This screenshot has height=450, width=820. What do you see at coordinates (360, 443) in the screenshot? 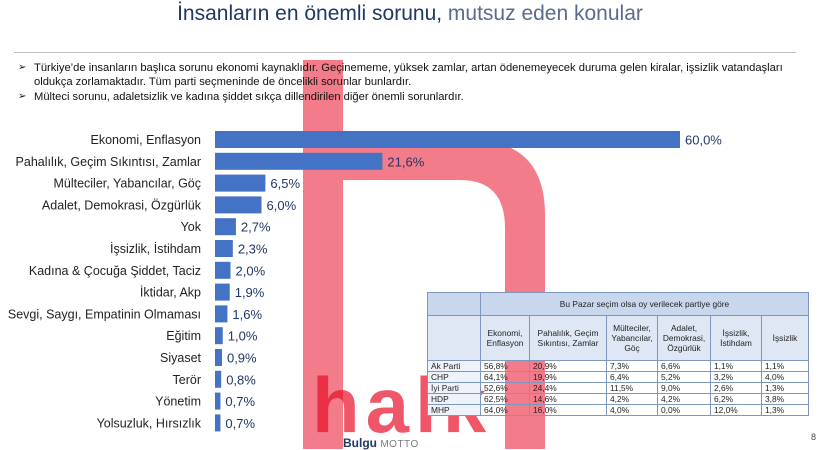
I see `brand-name: Bulgu` at bounding box center [360, 443].